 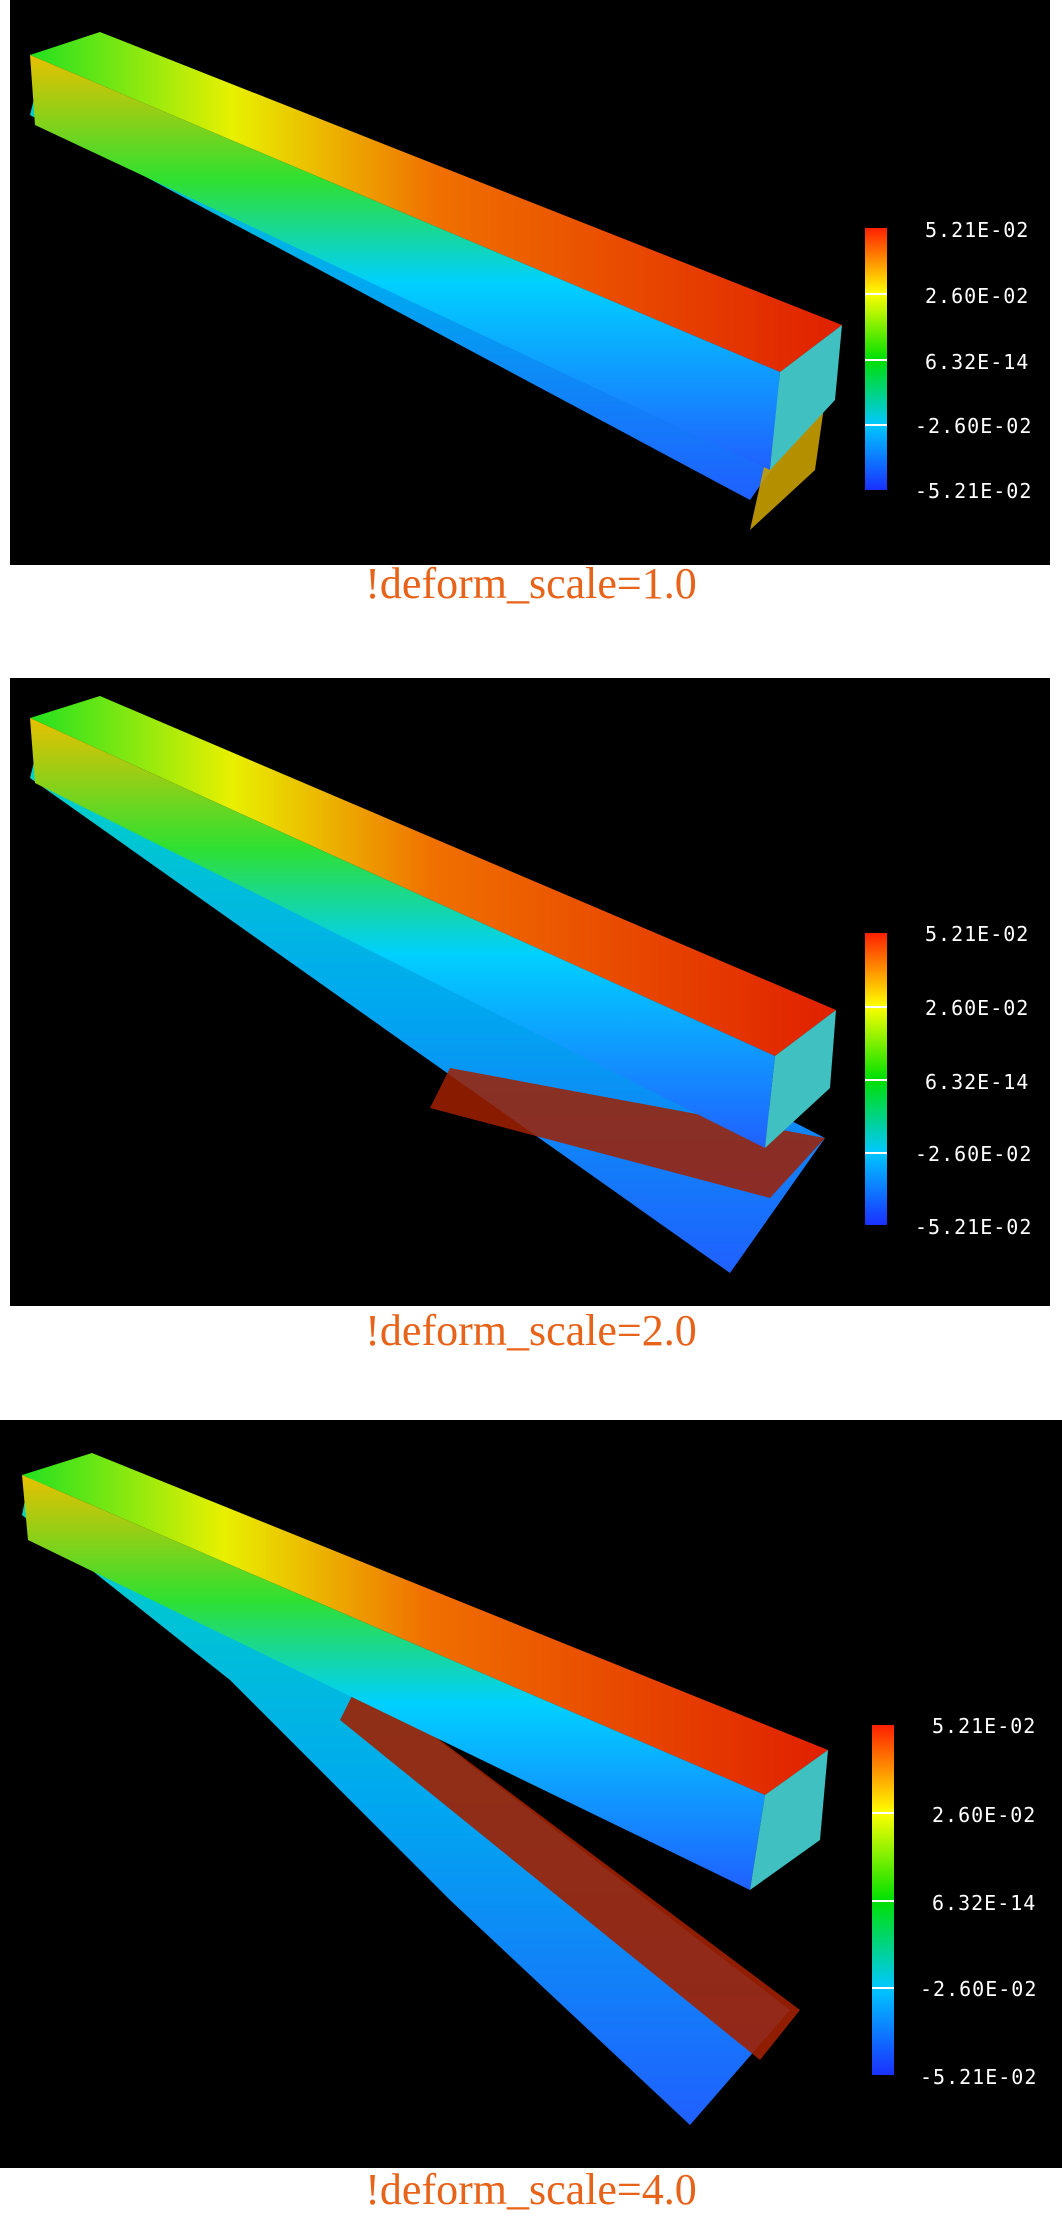 What do you see at coordinates (531, 583) in the screenshot?
I see `caption-1: !deform_scale=1.0` at bounding box center [531, 583].